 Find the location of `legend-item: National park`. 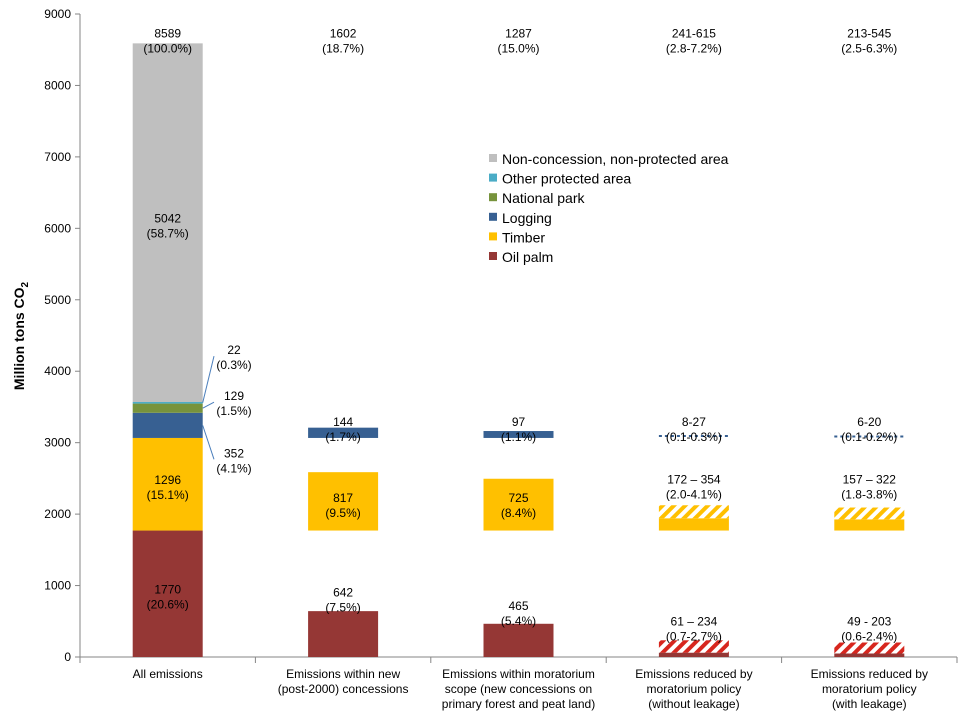

legend-item: National park is located at coordinates (537, 198).